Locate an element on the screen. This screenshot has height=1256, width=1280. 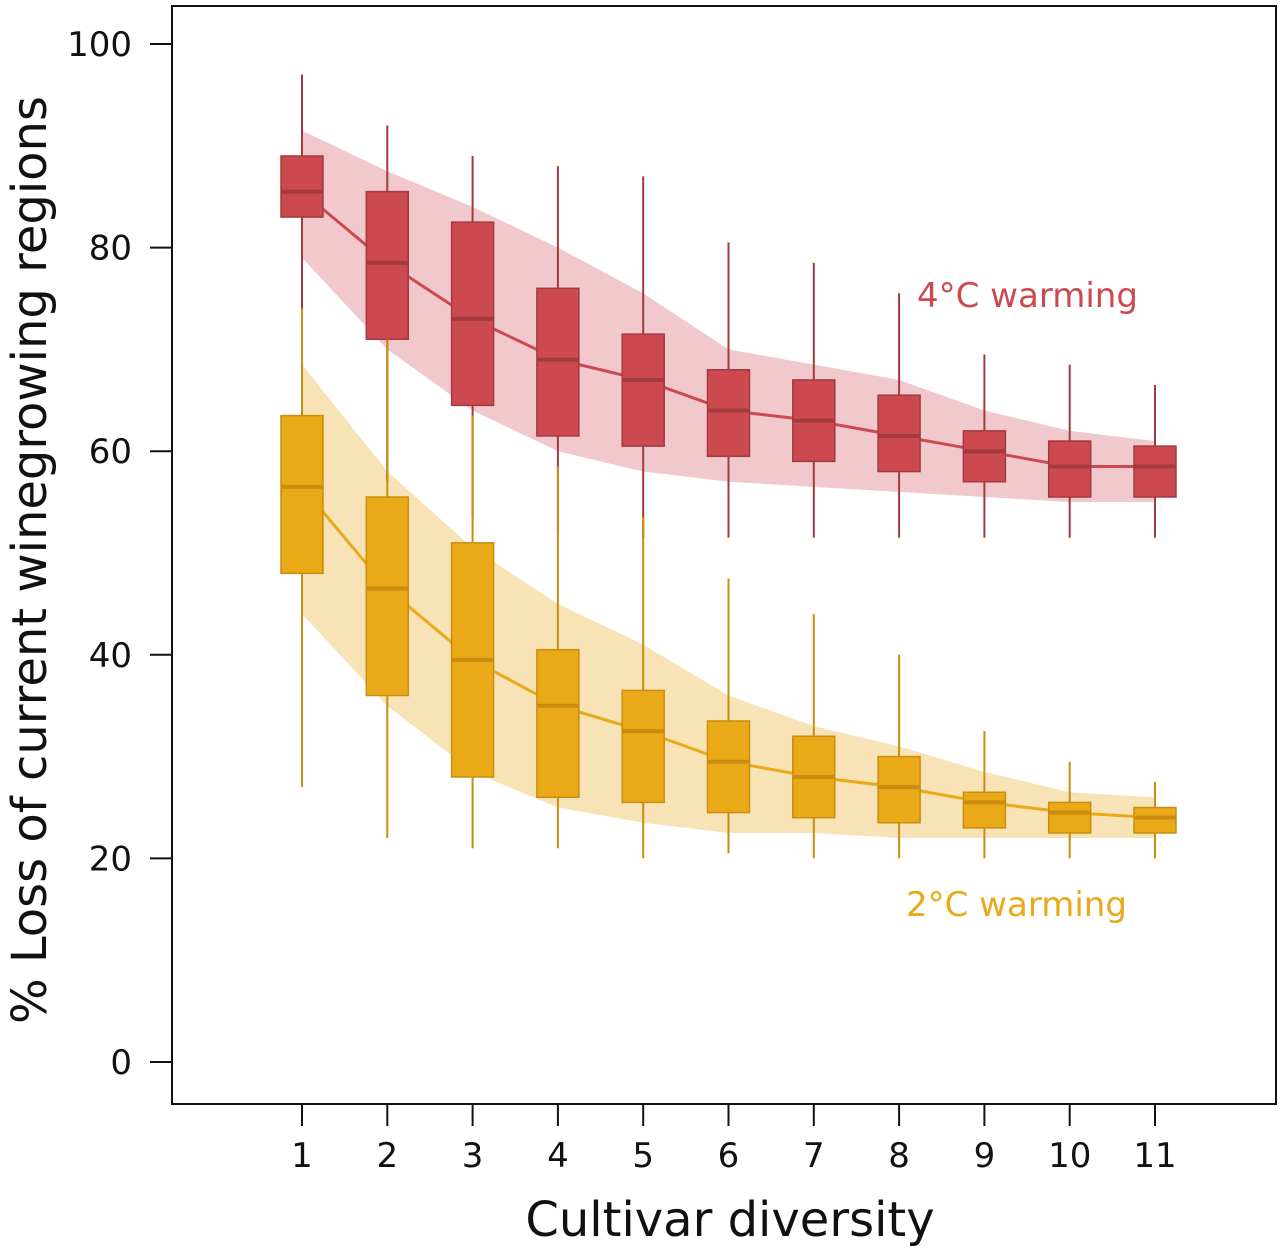
series-label-4c-warming: 4°C warming is located at coordinates (1027, 296).